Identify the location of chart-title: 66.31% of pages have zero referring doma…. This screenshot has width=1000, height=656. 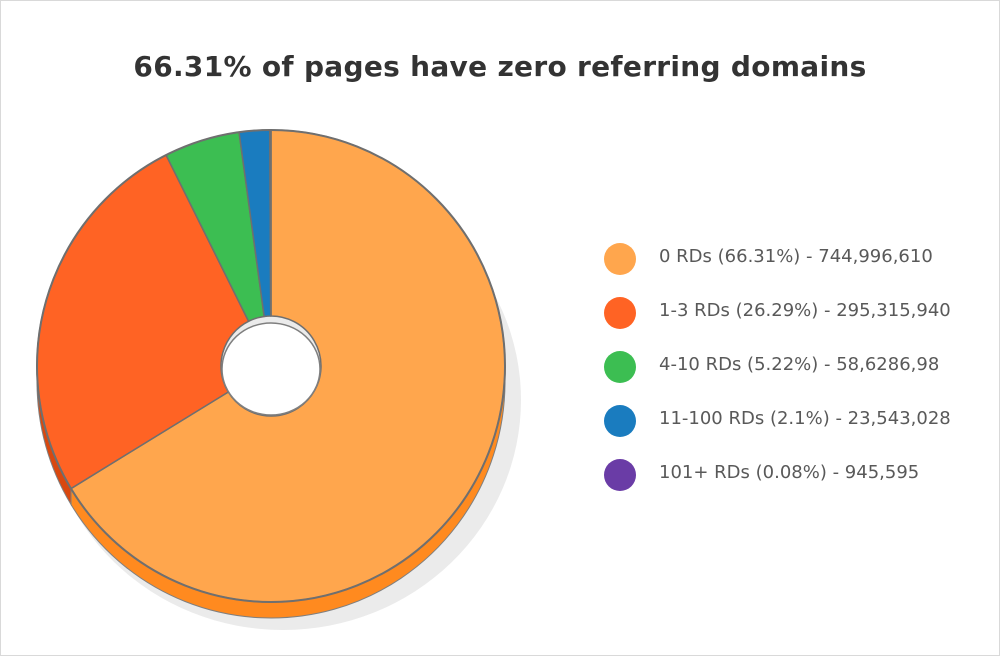
(500, 66).